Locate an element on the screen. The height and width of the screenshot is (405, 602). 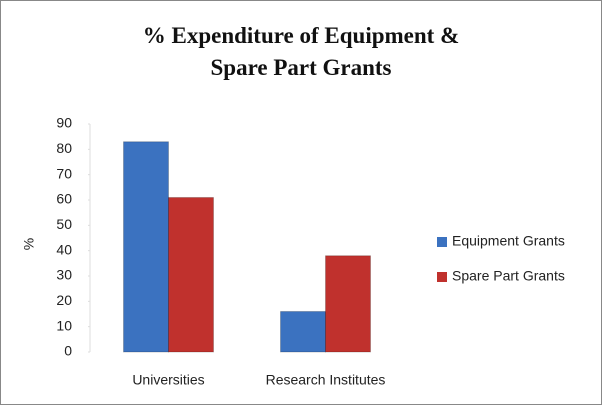
legend-label: Spare Part Grants is located at coordinates (508, 276).